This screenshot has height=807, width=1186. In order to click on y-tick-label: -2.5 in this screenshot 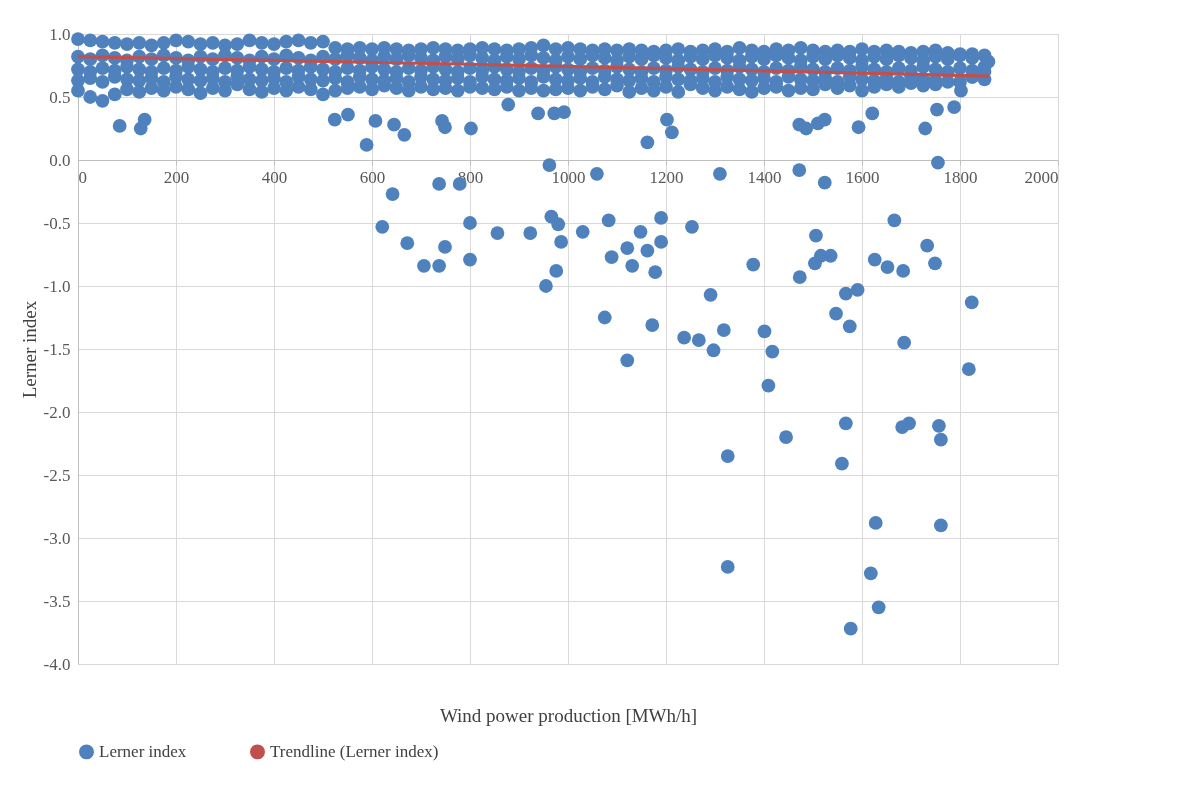, I will do `click(57, 475)`.